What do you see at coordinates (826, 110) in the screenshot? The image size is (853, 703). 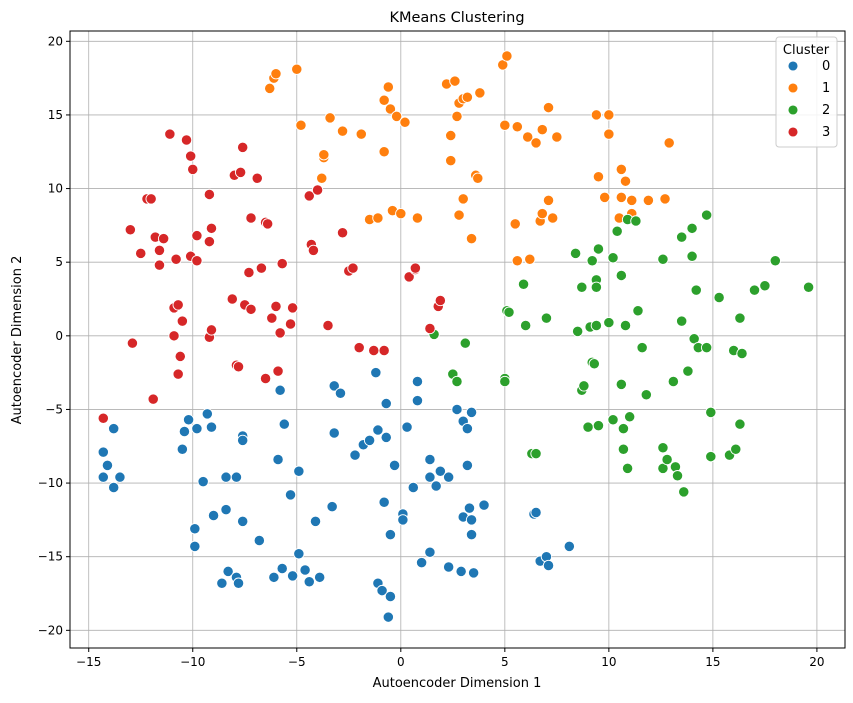 I see `legend-label-2: 2` at bounding box center [826, 110].